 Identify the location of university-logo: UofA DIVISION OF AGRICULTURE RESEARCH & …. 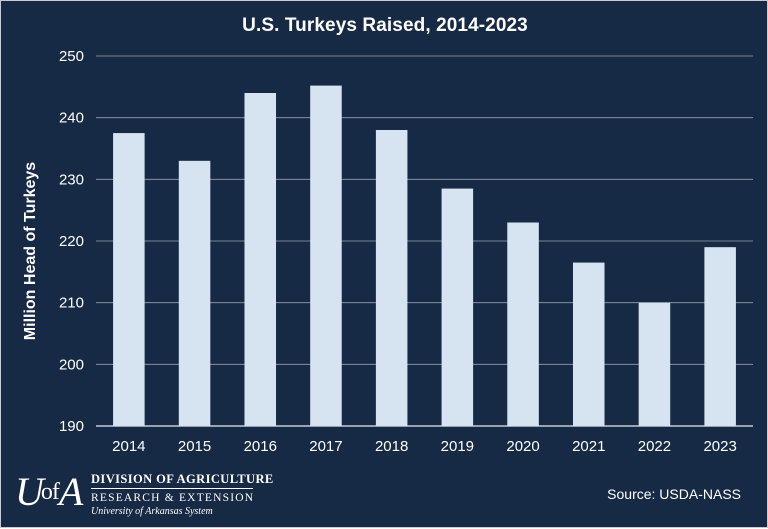
(144, 494).